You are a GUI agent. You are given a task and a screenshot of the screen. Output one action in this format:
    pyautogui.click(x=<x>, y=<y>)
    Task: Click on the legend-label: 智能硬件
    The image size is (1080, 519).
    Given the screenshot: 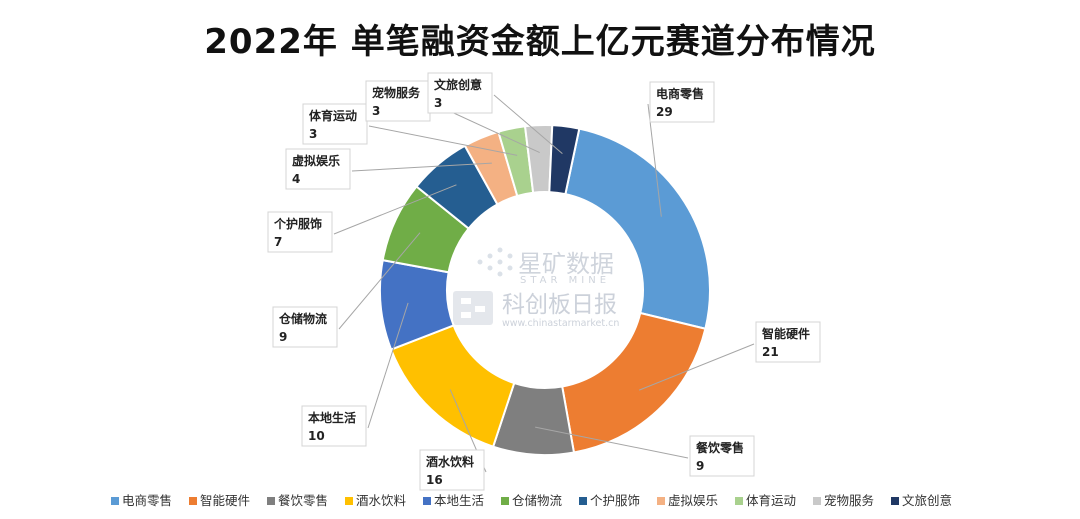 What is the action you would take?
    pyautogui.click(x=225, y=500)
    